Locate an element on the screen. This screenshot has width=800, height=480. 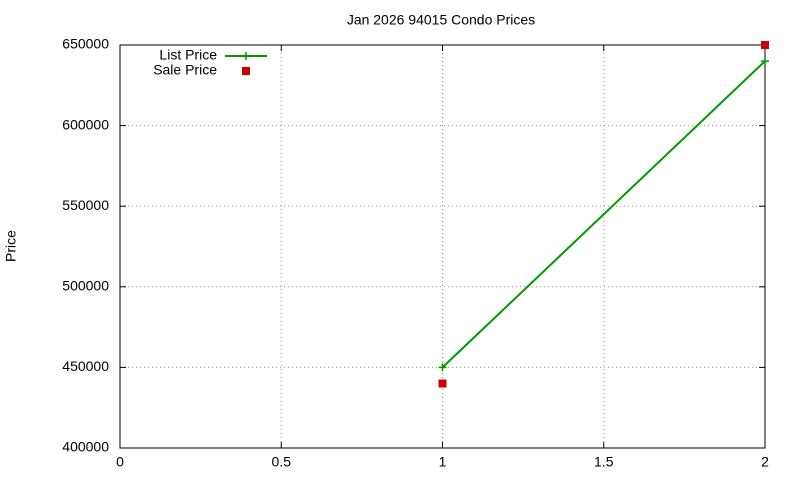
y-tick-label: 500000 is located at coordinates (85, 286).